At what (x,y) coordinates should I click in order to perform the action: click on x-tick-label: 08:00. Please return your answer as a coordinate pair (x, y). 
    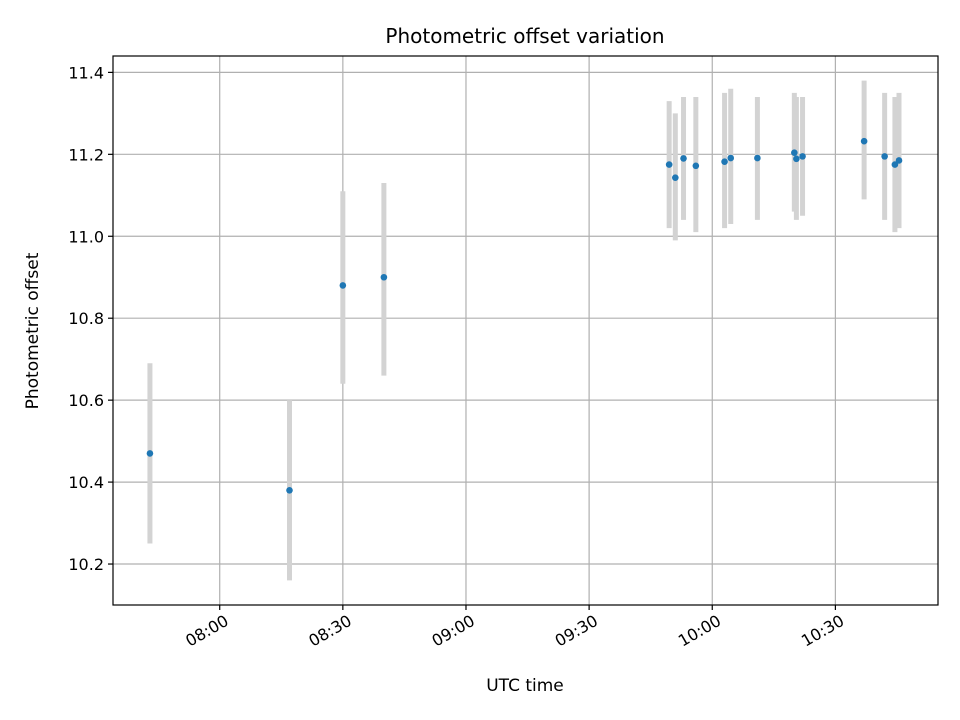
    Looking at the image, I should click on (206, 631).